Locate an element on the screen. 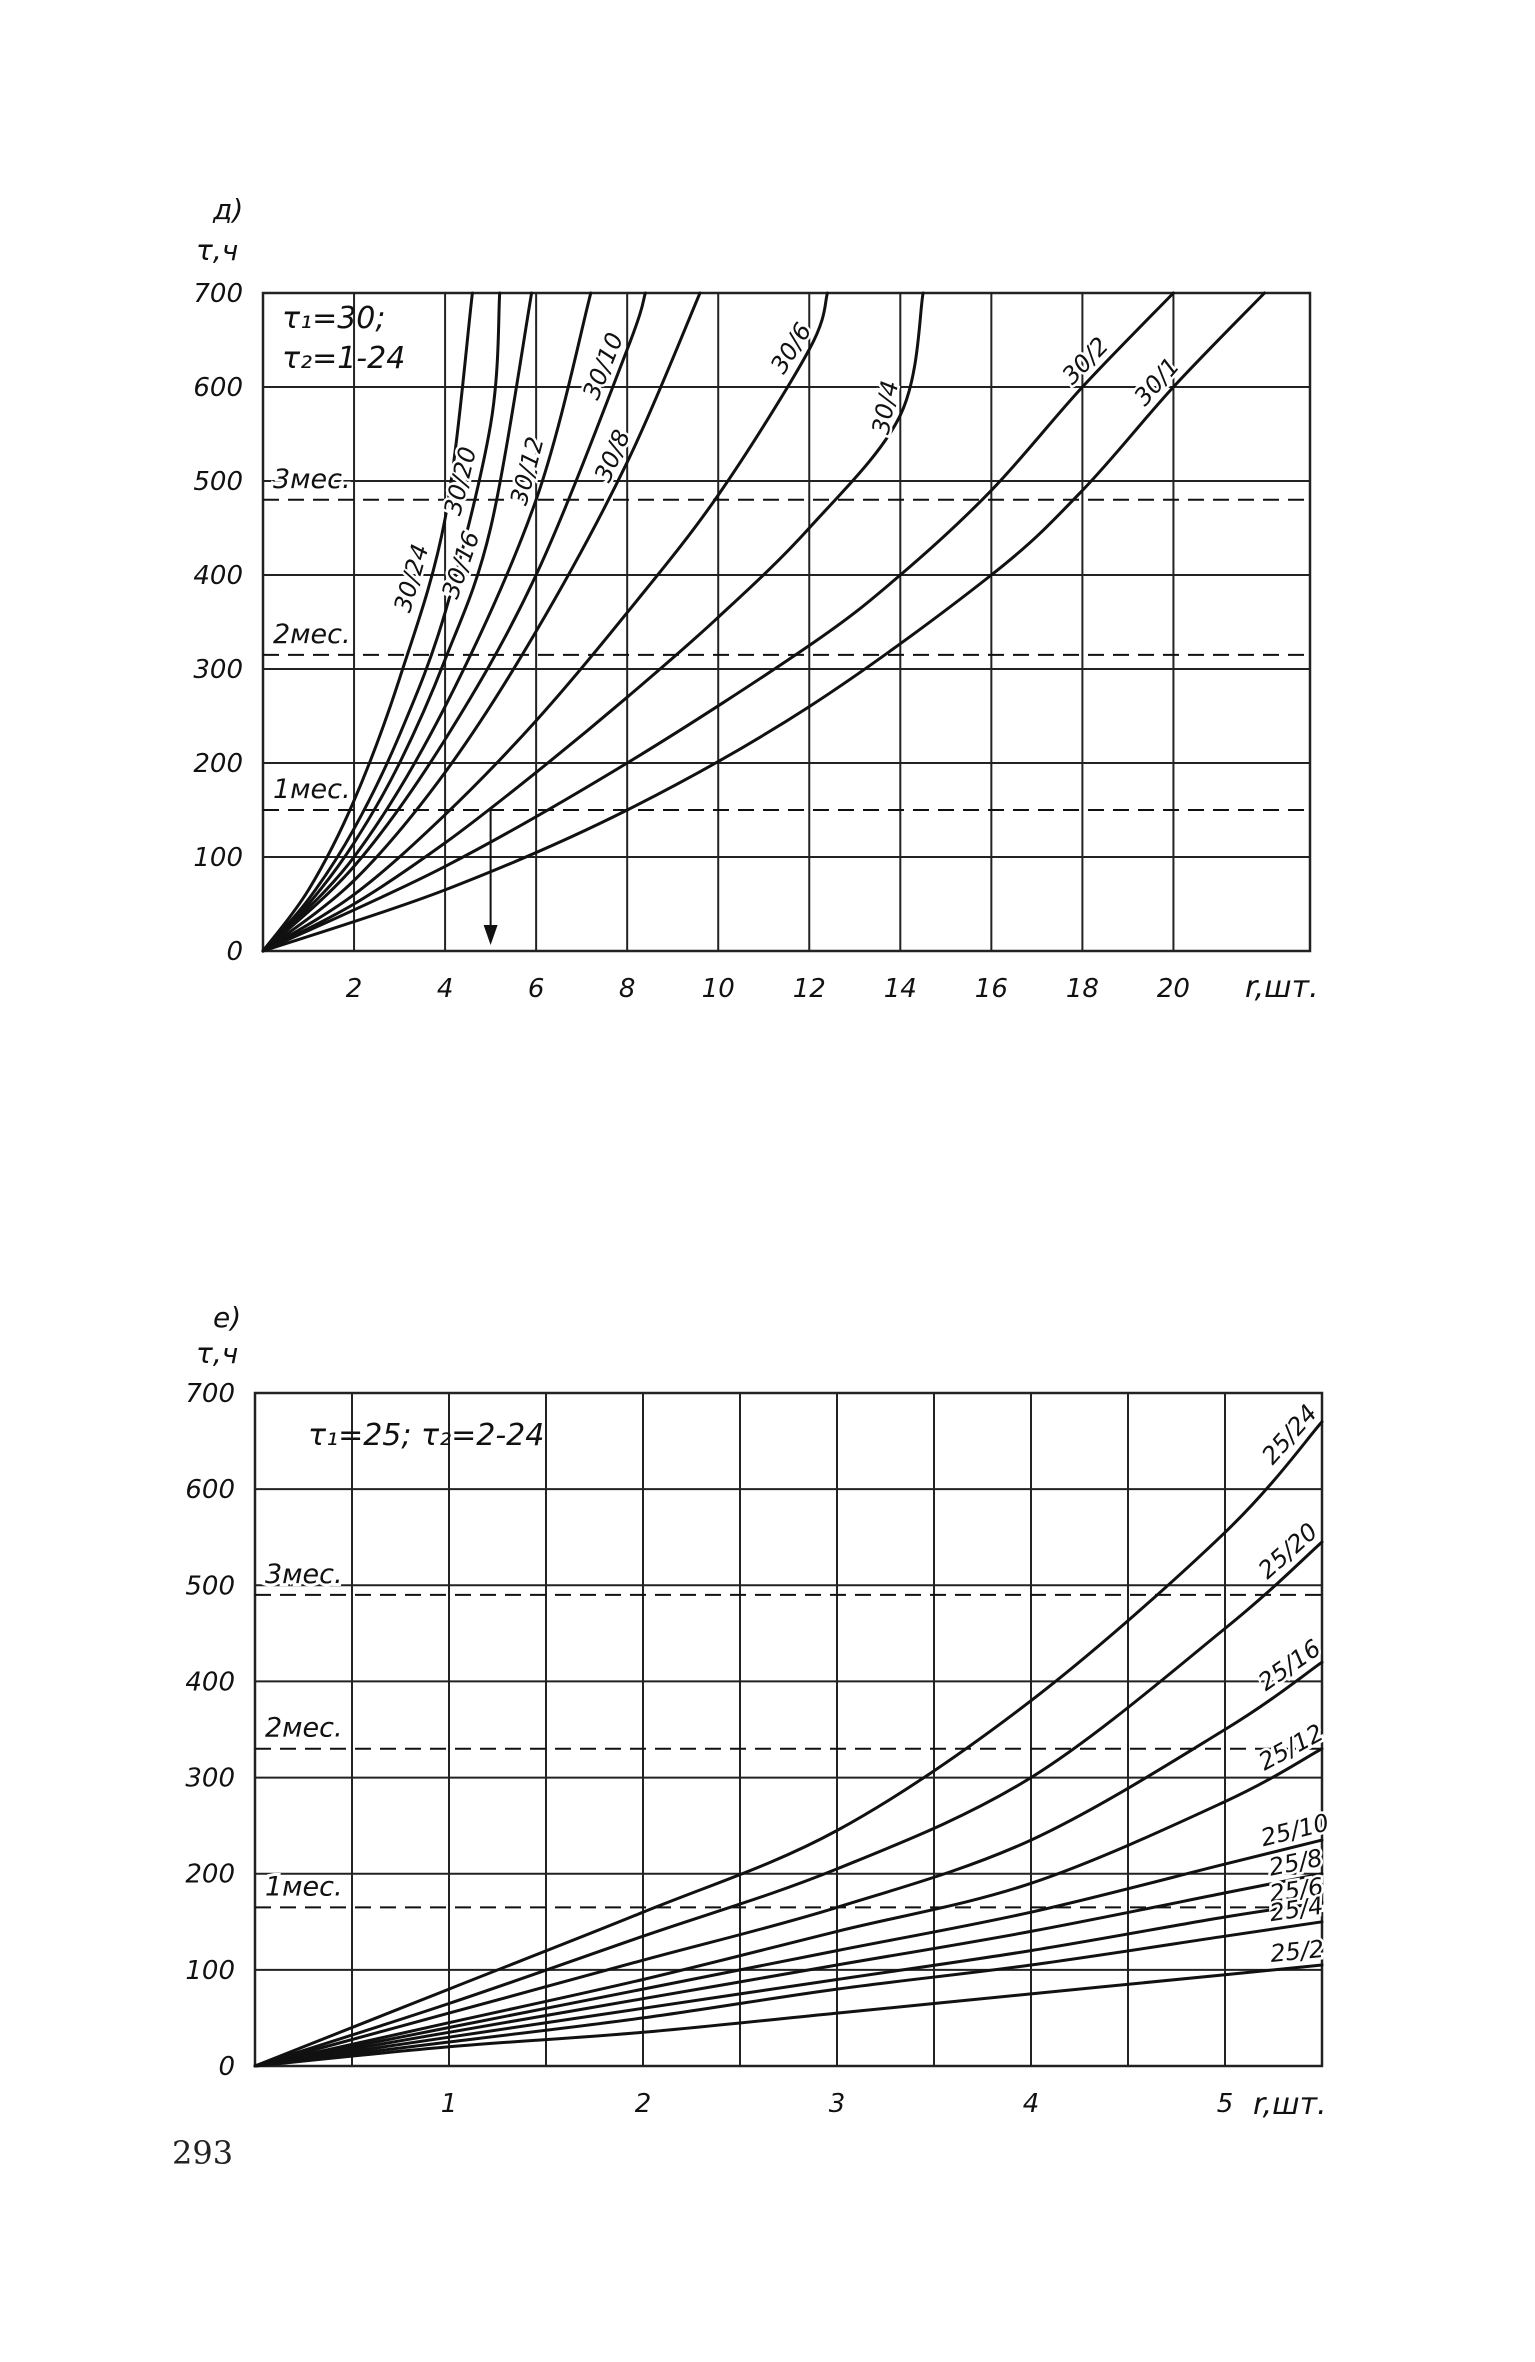  x-tick-label: 12 is located at coordinates (809, 989).